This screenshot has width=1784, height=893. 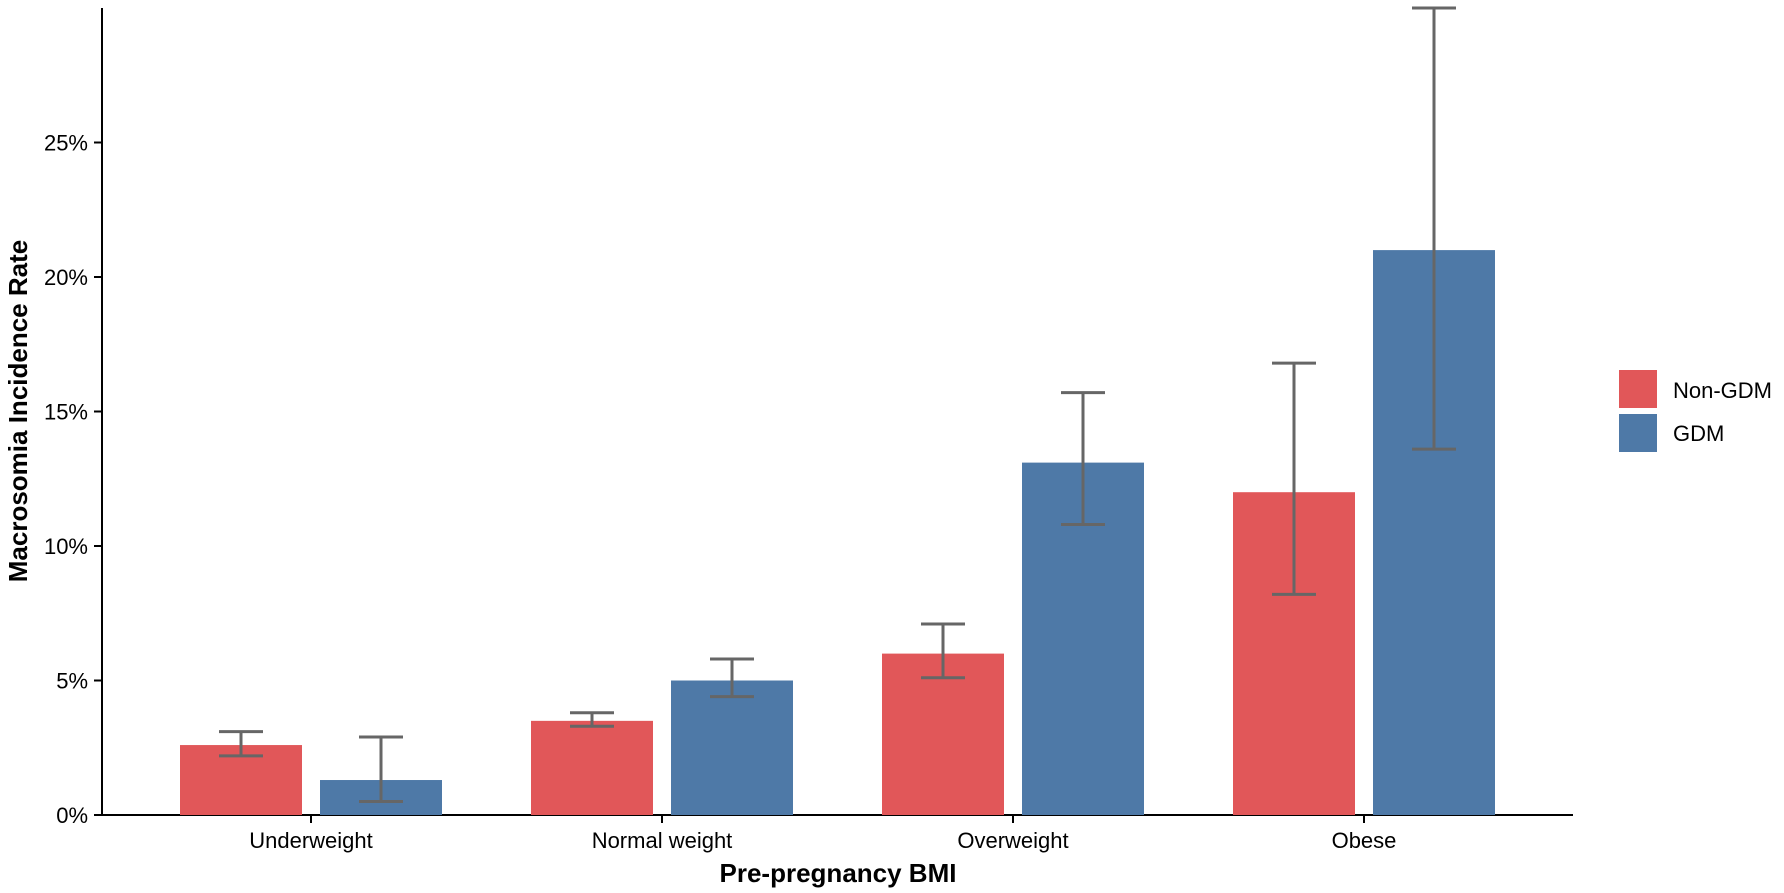 What do you see at coordinates (1722, 390) in the screenshot?
I see `legend-label-non-gdm: Non-GDM` at bounding box center [1722, 390].